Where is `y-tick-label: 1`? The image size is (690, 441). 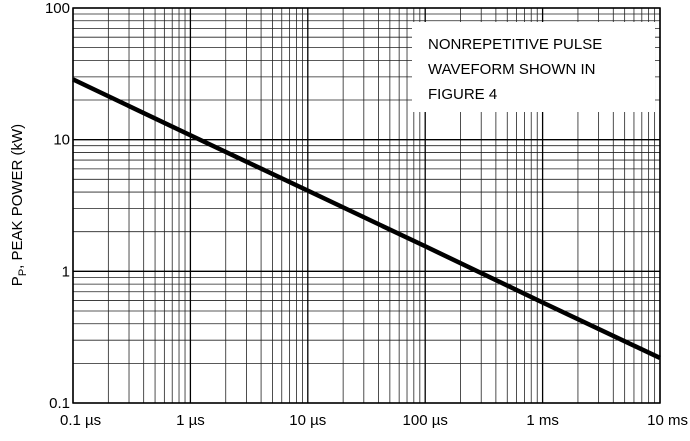
y-tick-label: 1 is located at coordinates (66, 271).